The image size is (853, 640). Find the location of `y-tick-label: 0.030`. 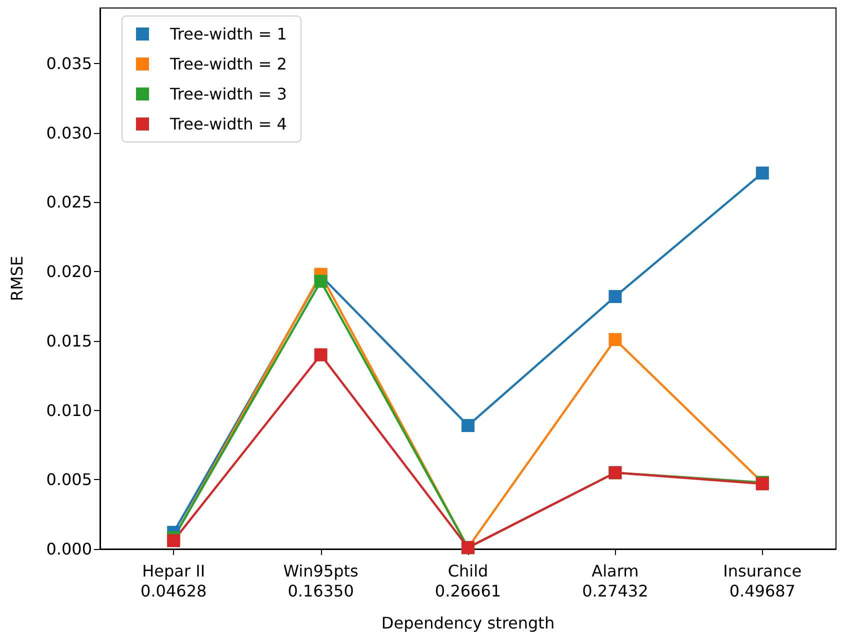

y-tick-label: 0.030 is located at coordinates (69, 132).